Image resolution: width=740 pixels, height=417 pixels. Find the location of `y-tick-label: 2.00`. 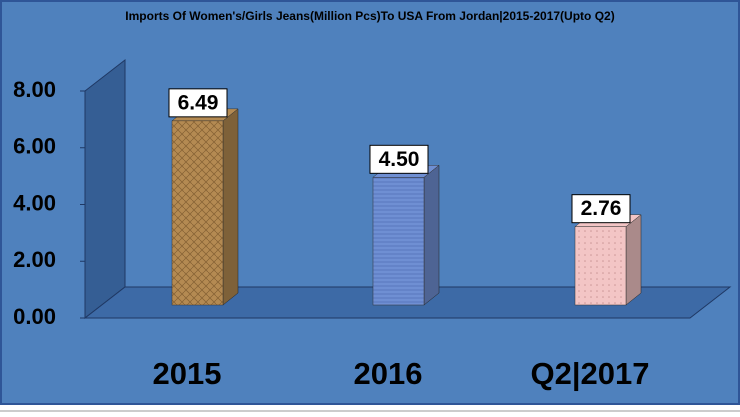

y-tick-label: 2.00 is located at coordinates (34, 259).